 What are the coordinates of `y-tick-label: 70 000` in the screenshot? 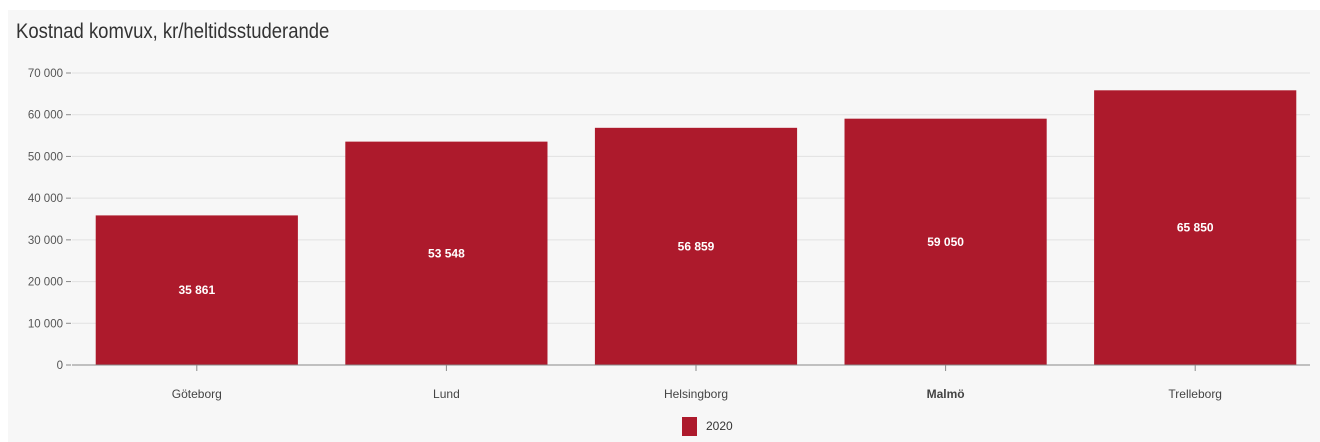 It's located at (45, 74).